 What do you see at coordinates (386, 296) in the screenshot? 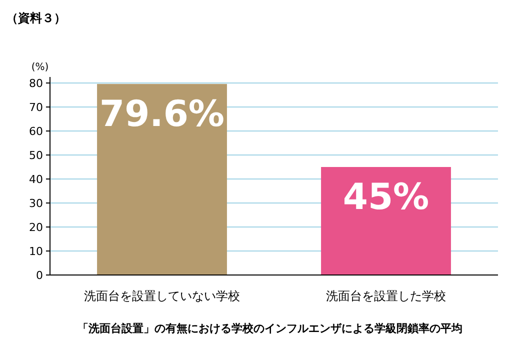
I see `x-tick-label: 洗面台を設置した学校` at bounding box center [386, 296].